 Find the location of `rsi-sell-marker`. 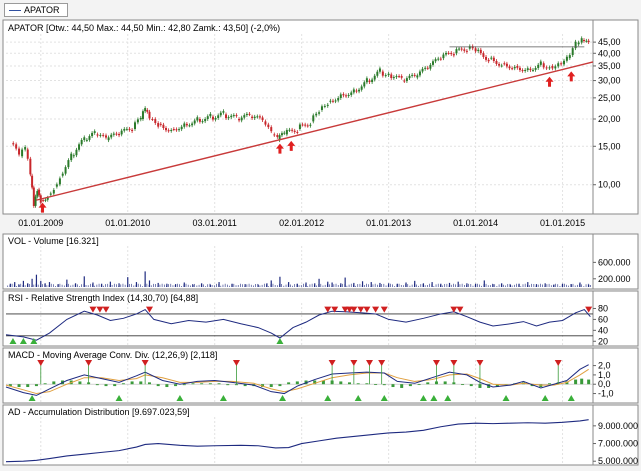

rsi-sell-marker is located at coordinates (100, 309).